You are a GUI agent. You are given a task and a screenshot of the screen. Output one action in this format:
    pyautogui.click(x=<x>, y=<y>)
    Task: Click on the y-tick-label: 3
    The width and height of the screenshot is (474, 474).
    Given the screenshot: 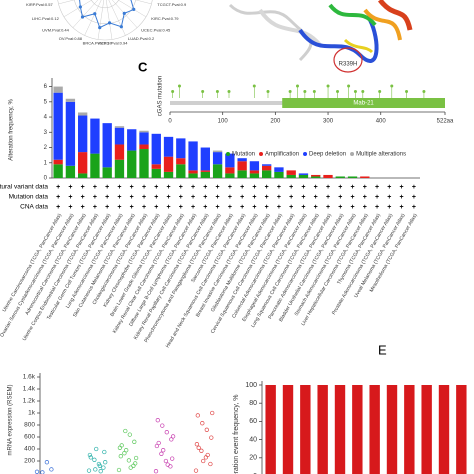 What is the action you would take?
    pyautogui.click(x=46, y=133)
    